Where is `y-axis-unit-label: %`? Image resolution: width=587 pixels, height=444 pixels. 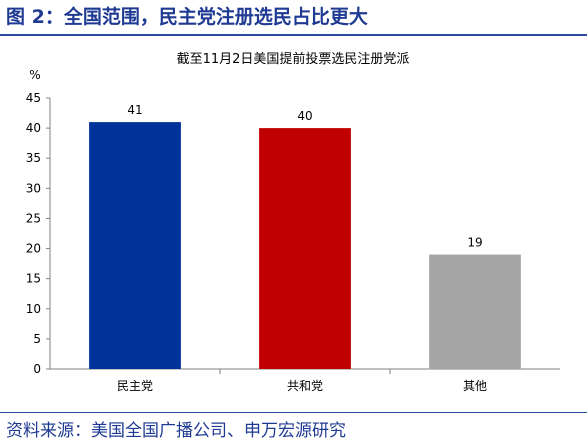
y-axis-unit-label: % is located at coordinates (34, 75).